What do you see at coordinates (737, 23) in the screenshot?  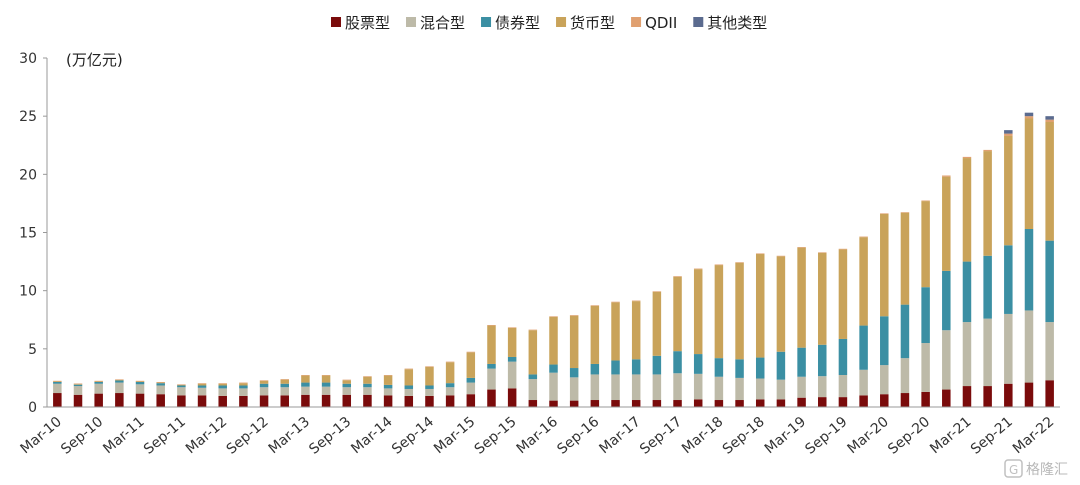 I see `legend-label-5: 其他类型` at bounding box center [737, 23].